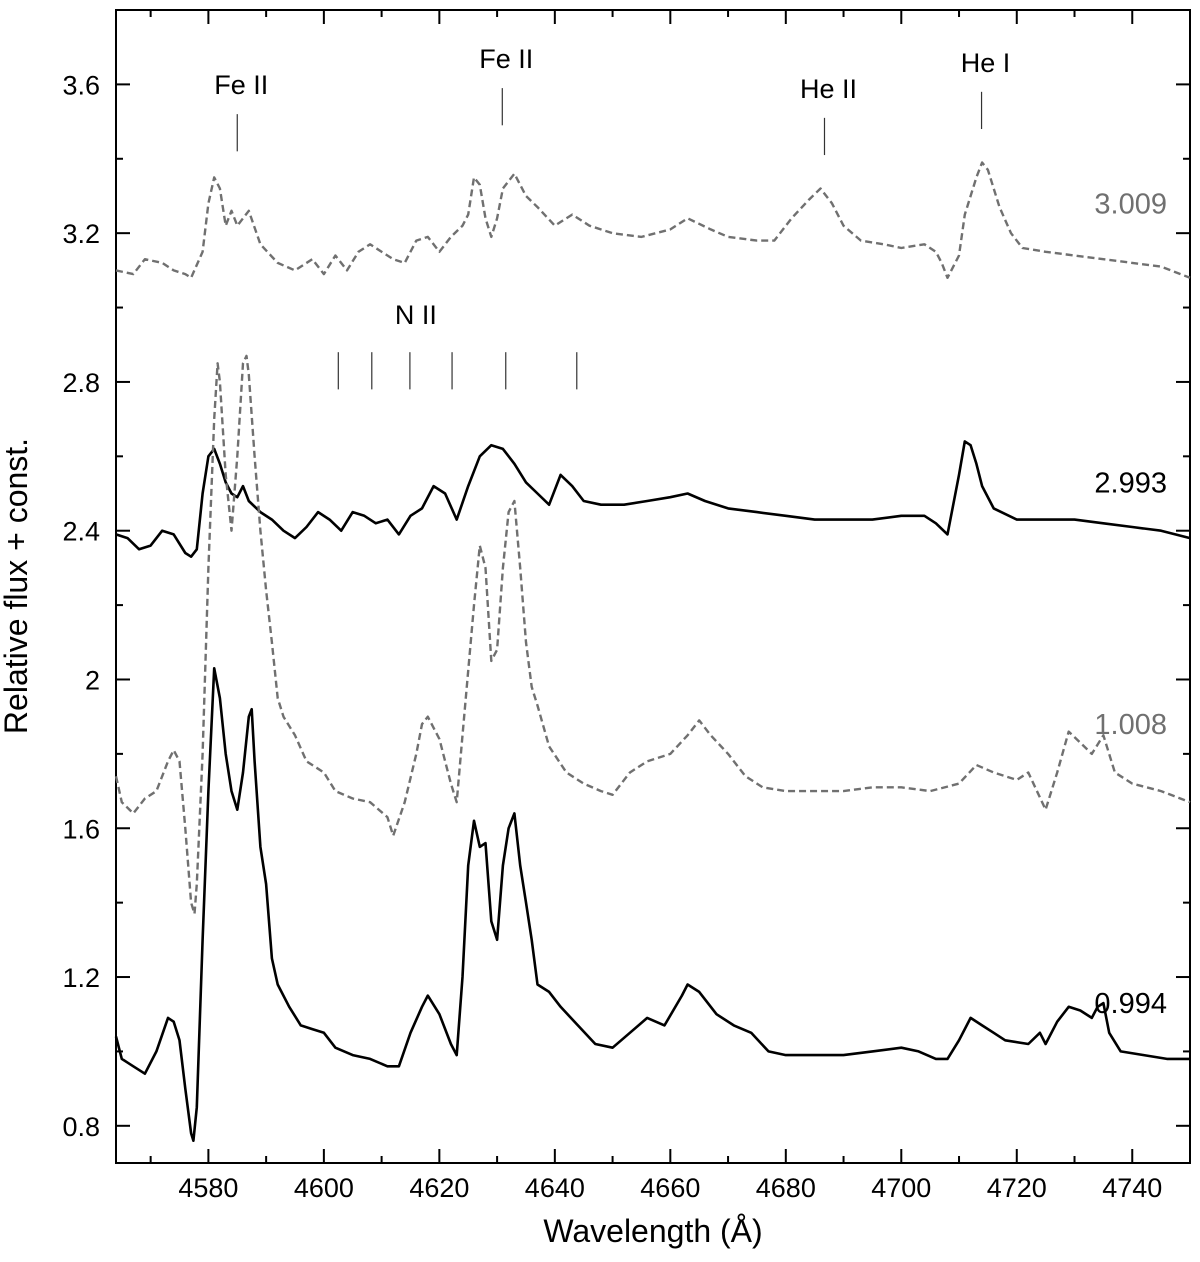 The image size is (1200, 1262). What do you see at coordinates (1130, 483) in the screenshot?
I see `phase-label: 2.993` at bounding box center [1130, 483].